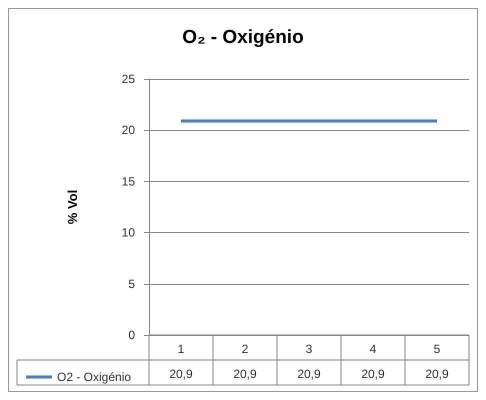  Describe the element at coordinates (245, 349) in the screenshot. I see `x-tick-label: 2` at that location.